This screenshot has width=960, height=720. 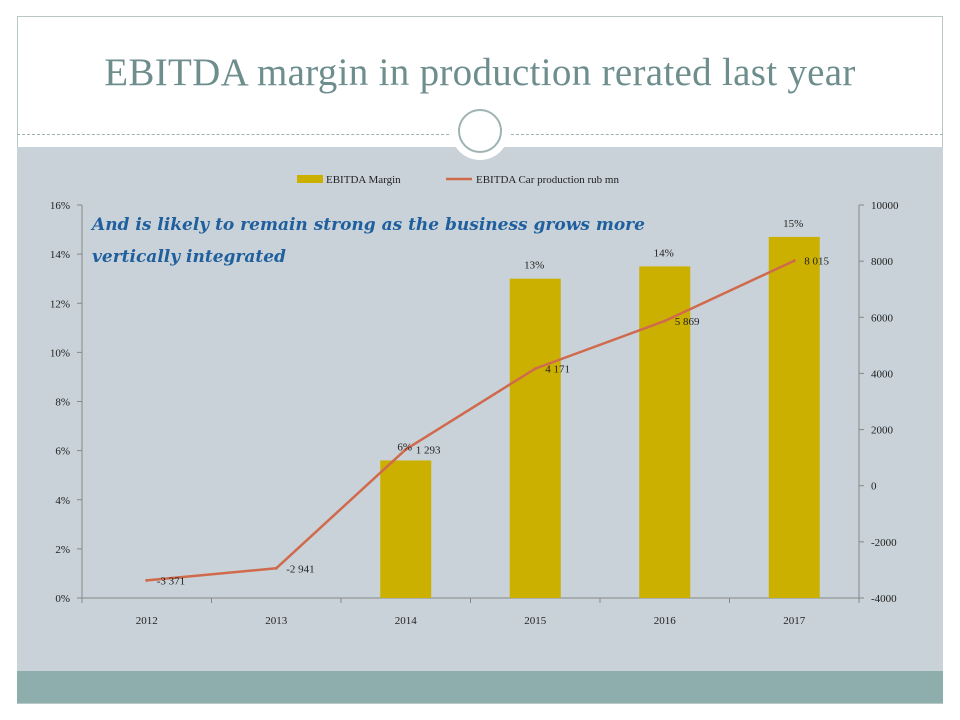 What do you see at coordinates (547, 180) in the screenshot?
I see `legend-line-label: EBITDA Car production rub mn` at bounding box center [547, 180].